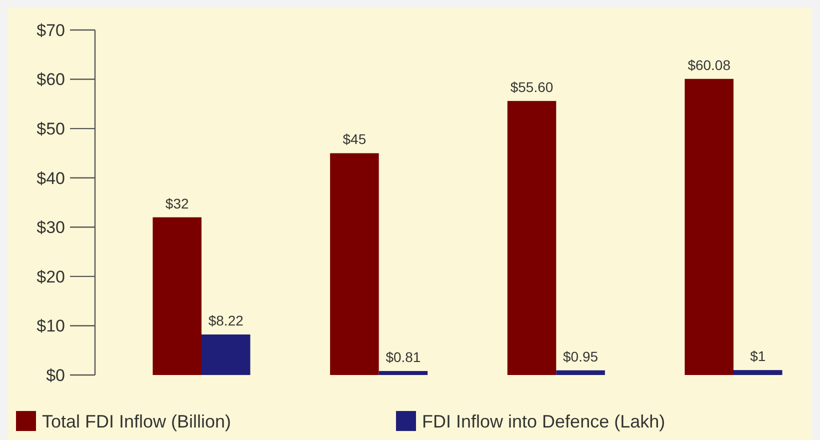  What do you see at coordinates (50, 326) in the screenshot?
I see `y-tick-label: $10` at bounding box center [50, 326].